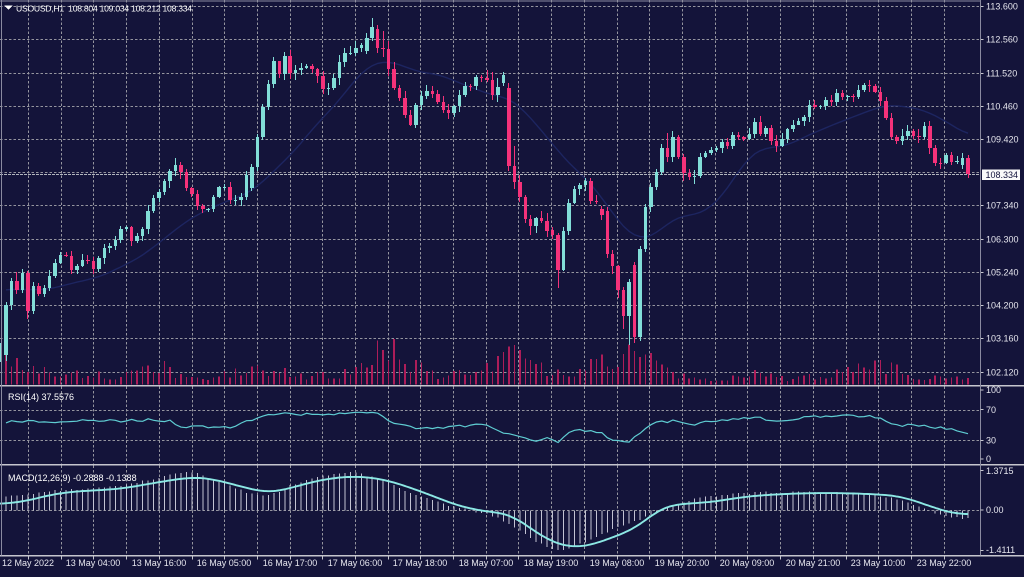 The height and width of the screenshot is (577, 1024). Describe the element at coordinates (551, 563) in the screenshot. I see `svg-text: 18 May 19:00` at that location.